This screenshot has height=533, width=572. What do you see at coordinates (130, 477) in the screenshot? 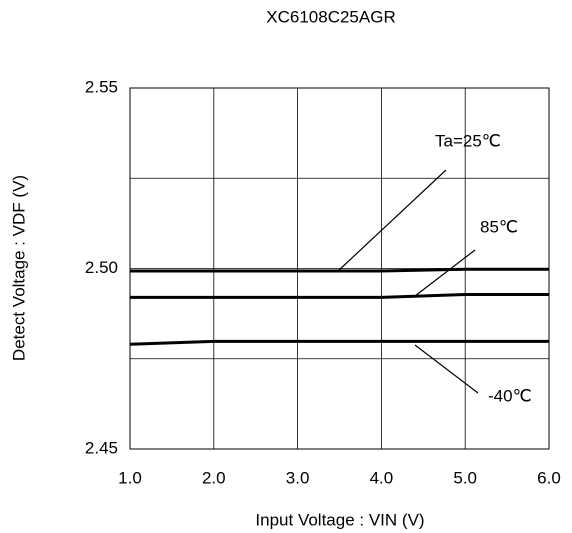
I see `x-tick-label: 1.0` at bounding box center [130, 477].